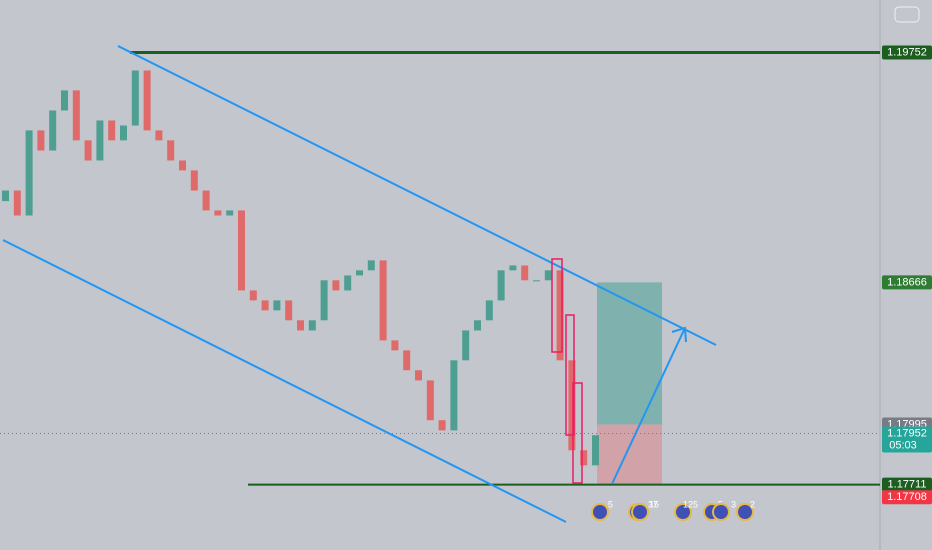 This screenshot has width=932, height=550. What do you see at coordinates (690, 504) in the screenshot?
I see `event-count: 125` at bounding box center [690, 504].